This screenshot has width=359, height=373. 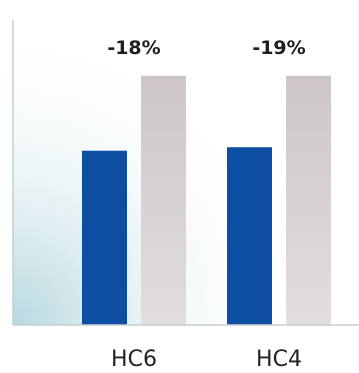 I want to click on category-label-hc4: HC4, so click(x=279, y=359).